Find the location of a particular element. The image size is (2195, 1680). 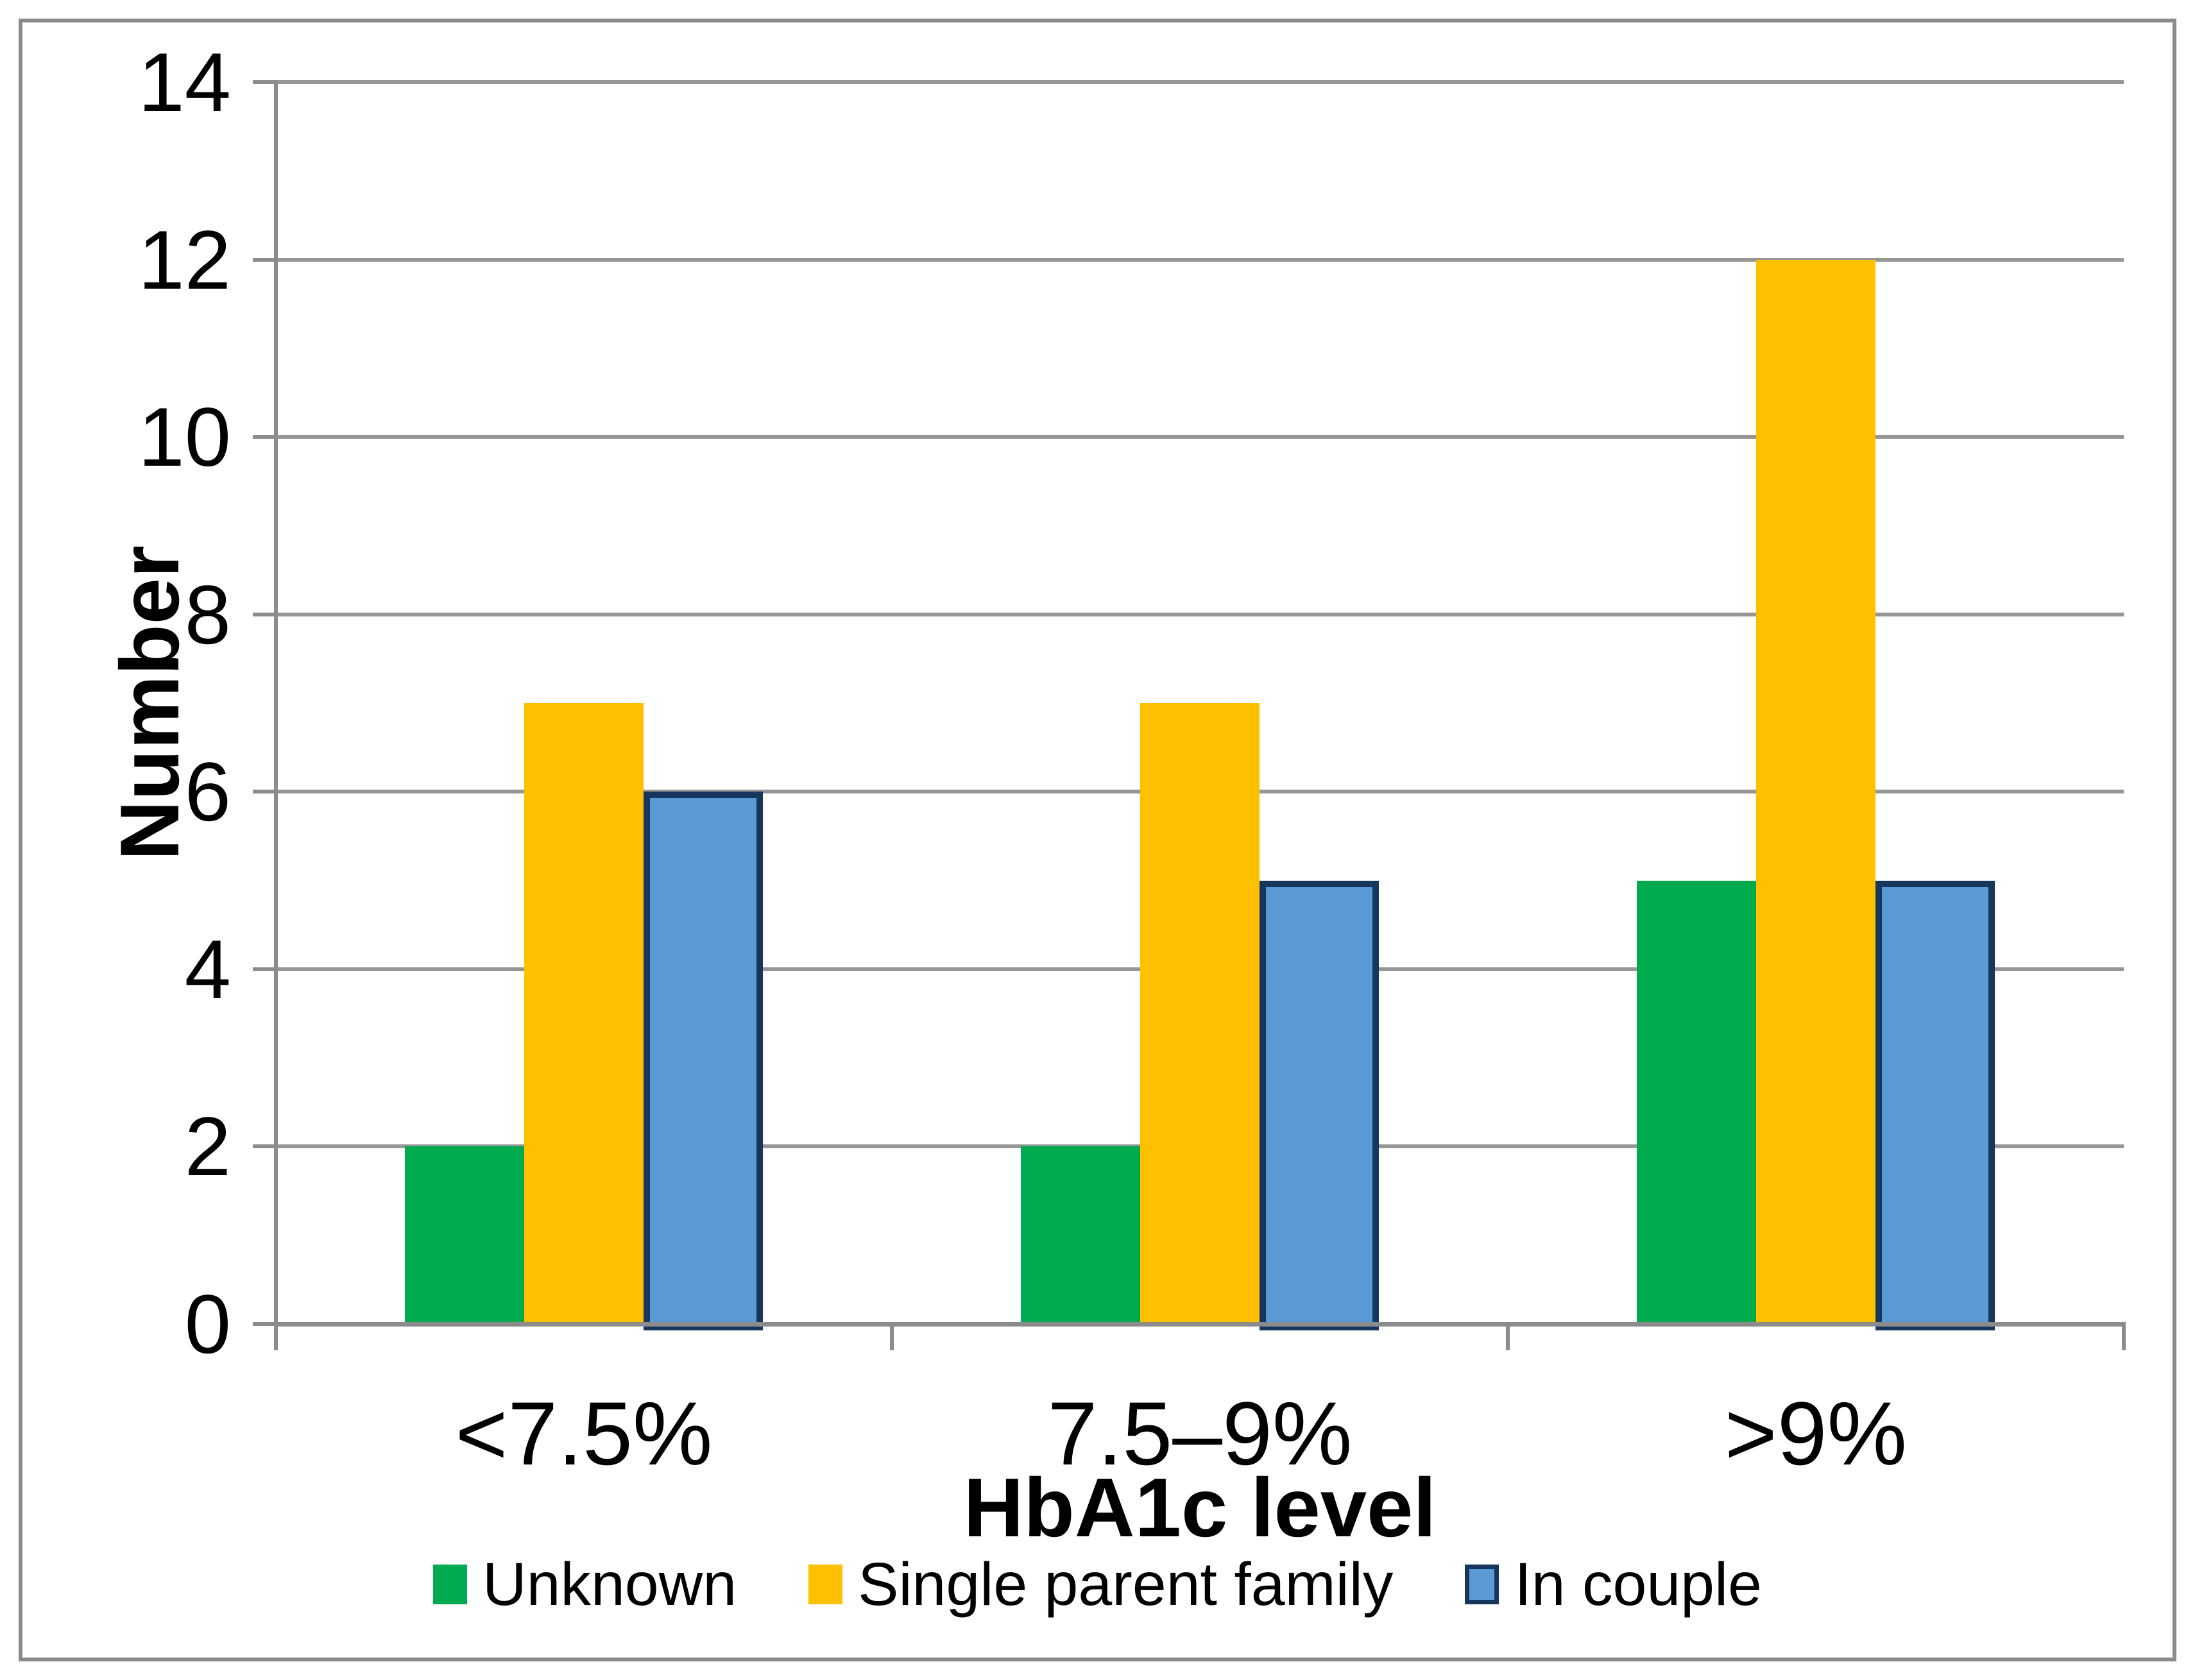

y-axis-tick-label-8: 8 is located at coordinates (208, 614).